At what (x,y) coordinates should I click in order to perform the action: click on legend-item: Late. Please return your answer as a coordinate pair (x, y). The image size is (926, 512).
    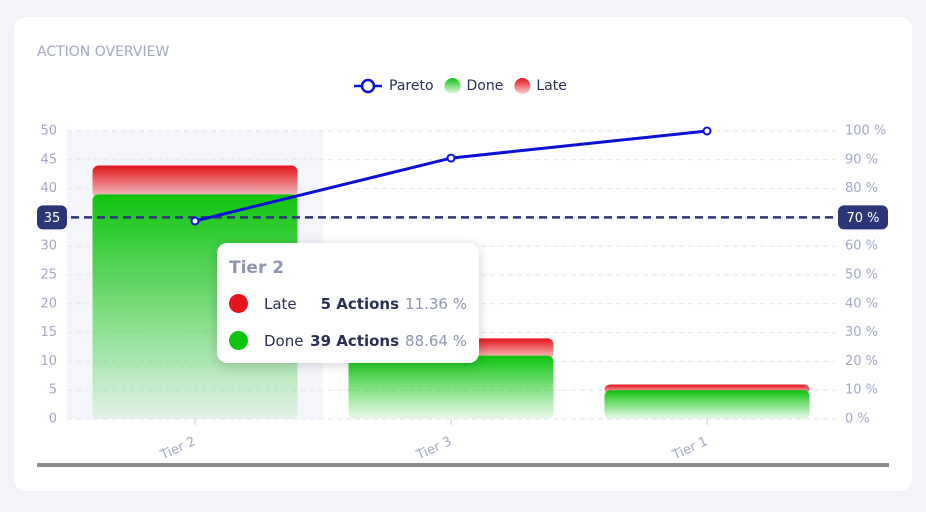
    Looking at the image, I should click on (540, 86).